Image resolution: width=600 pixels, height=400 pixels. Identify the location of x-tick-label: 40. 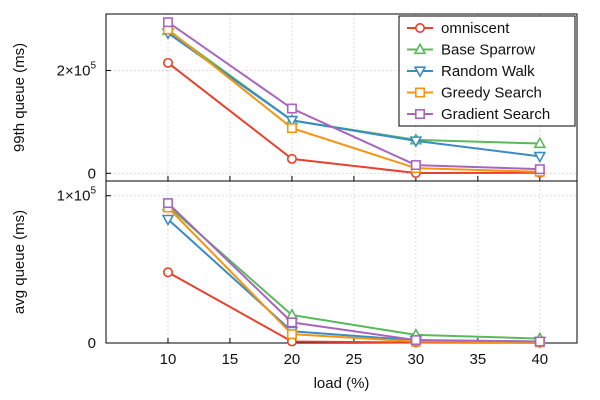
(539, 359).